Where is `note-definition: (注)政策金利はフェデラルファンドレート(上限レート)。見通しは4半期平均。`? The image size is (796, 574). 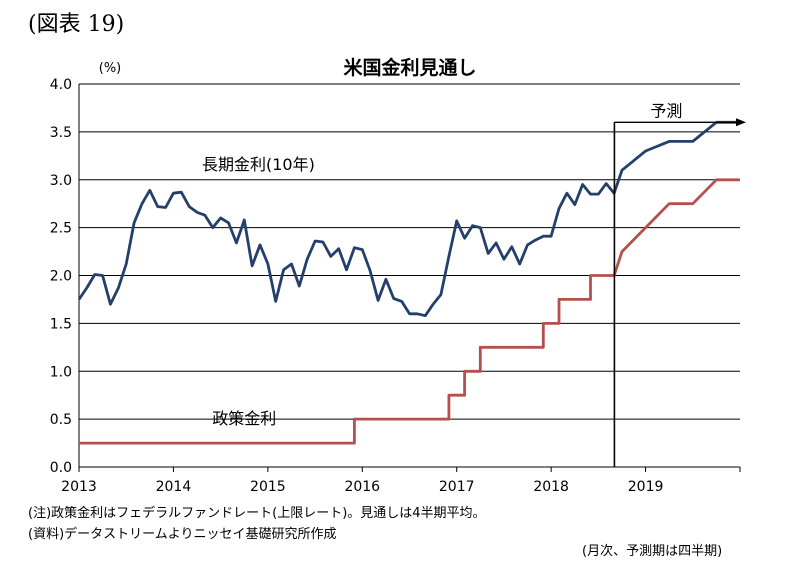 note-definition: (注)政策金利はフェデラルファンドレート(上限レート)。見通しは4半期平均。 is located at coordinates (257, 513).